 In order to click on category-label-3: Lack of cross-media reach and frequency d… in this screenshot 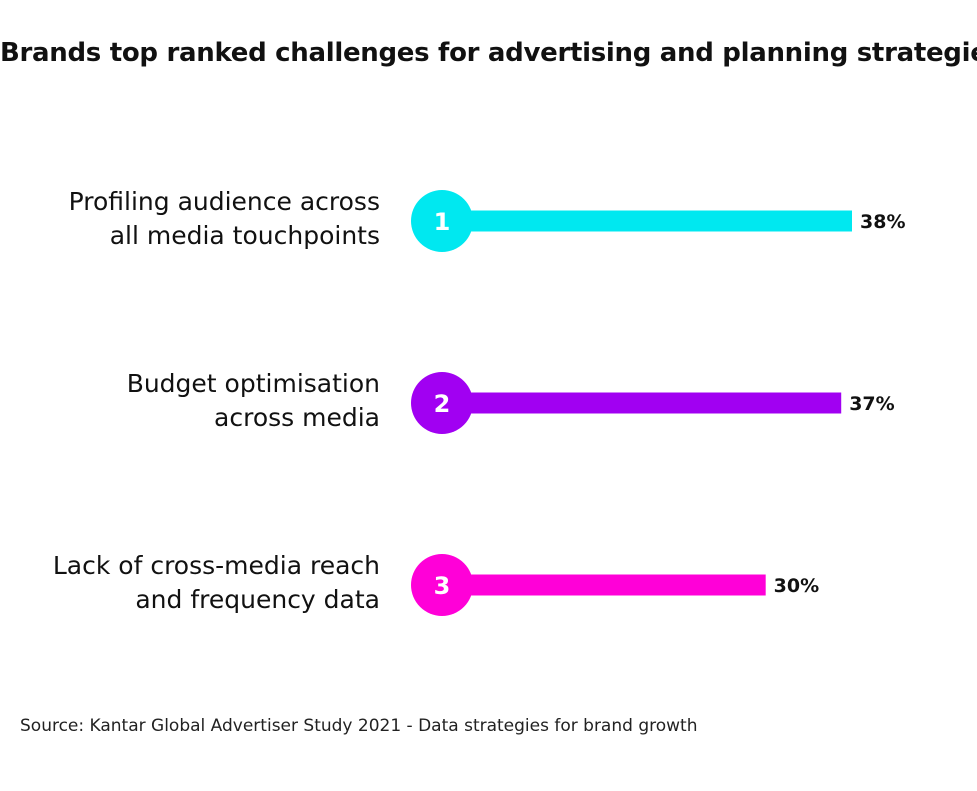, I will do `click(216, 582)`.